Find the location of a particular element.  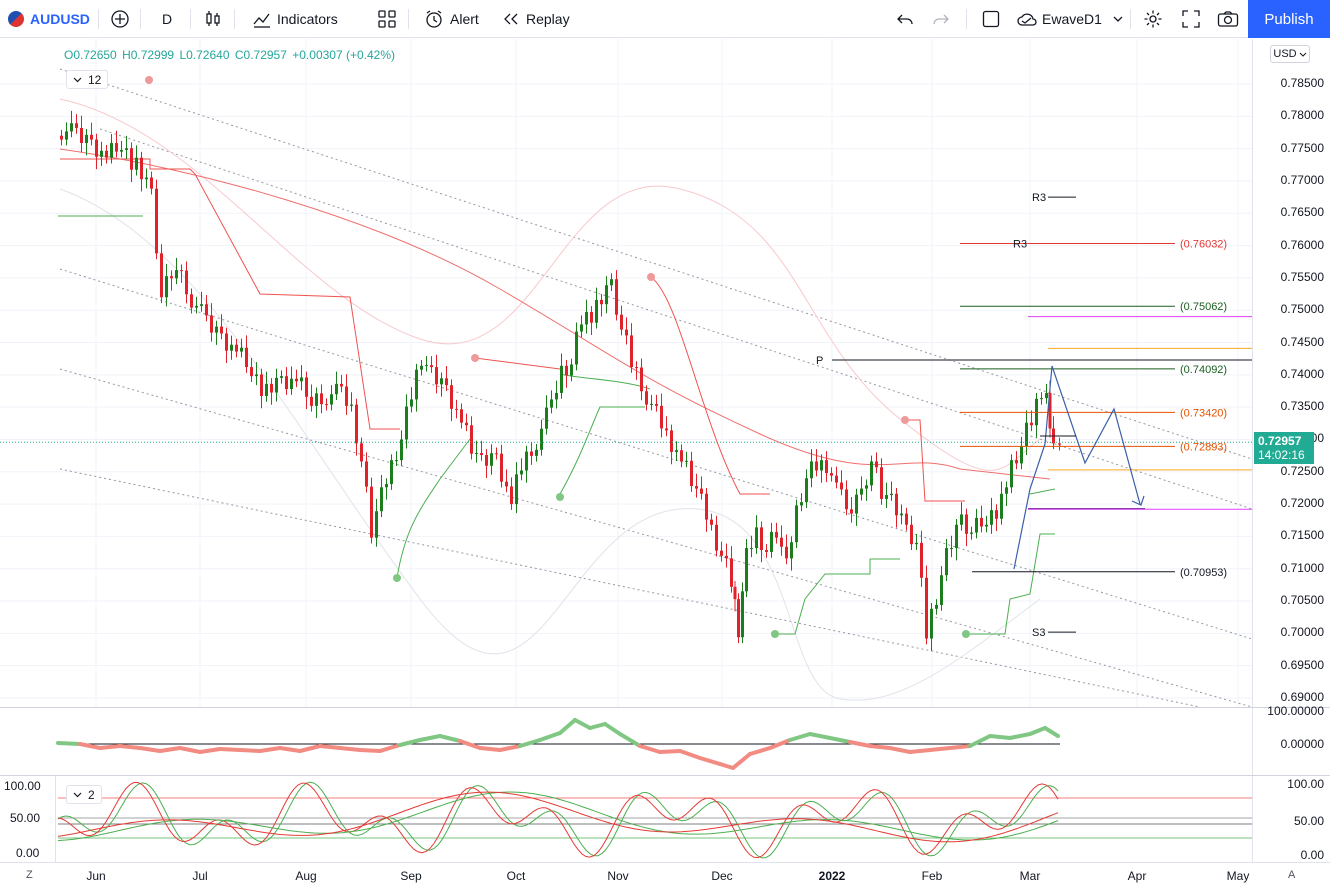

indicators-label: Indicators is located at coordinates (307, 19).